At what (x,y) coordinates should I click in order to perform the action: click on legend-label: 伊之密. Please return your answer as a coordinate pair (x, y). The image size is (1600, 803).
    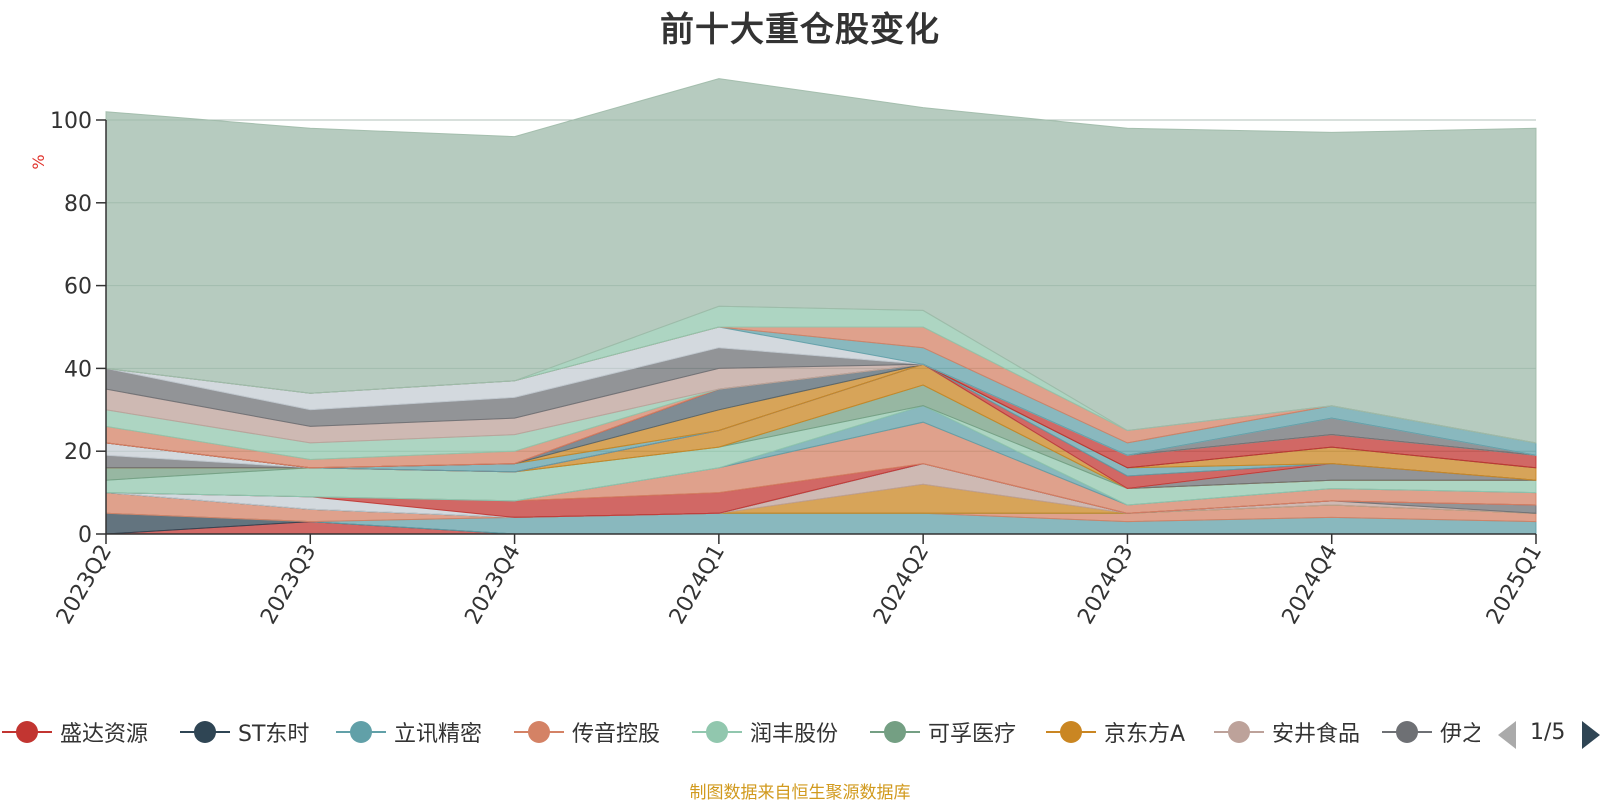
    Looking at the image, I should click on (1460, 734).